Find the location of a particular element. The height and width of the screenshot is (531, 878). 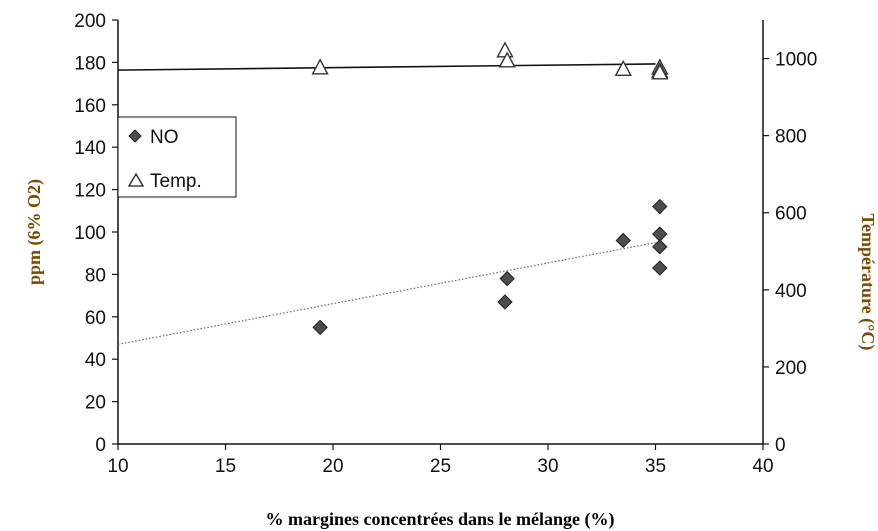

y2-tick-label: 800 is located at coordinates (791, 137).